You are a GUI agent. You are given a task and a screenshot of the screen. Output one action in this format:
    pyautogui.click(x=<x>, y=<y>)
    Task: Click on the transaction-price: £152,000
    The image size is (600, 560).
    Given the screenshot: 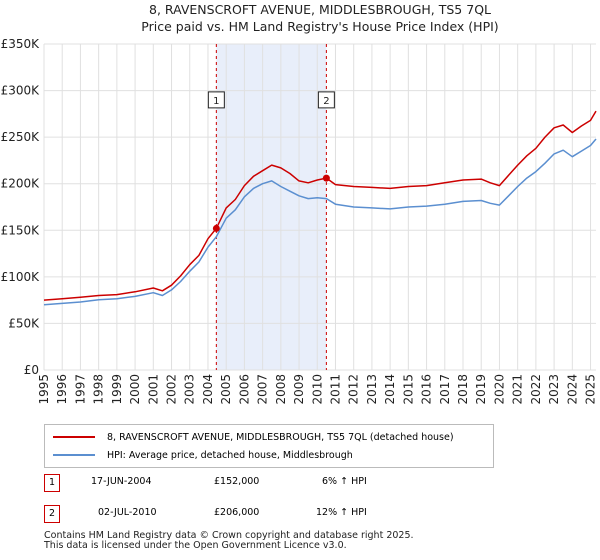 What is the action you would take?
    pyautogui.click(x=237, y=481)
    